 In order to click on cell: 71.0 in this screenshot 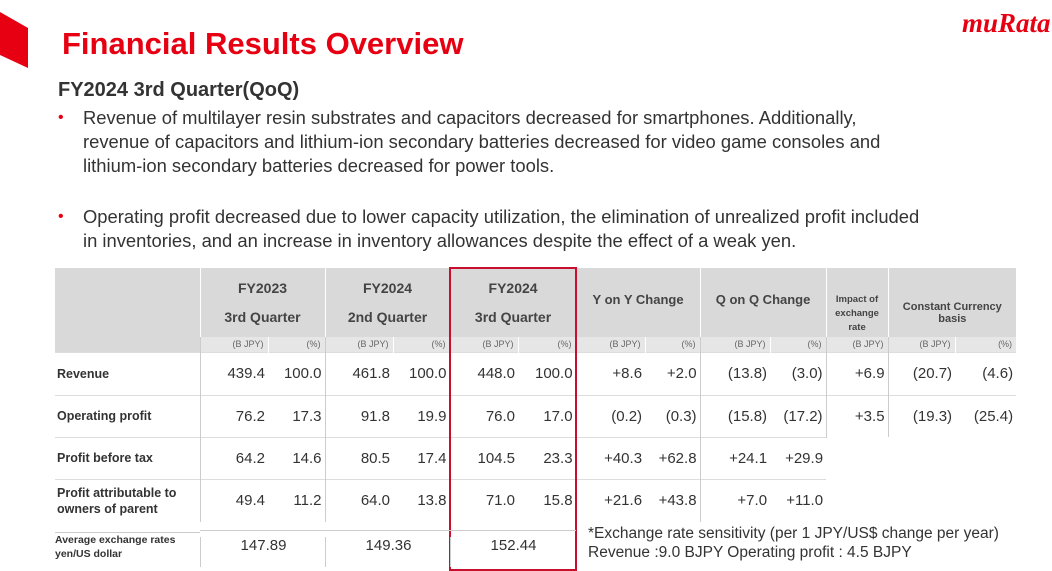, I will do `click(484, 500)`.